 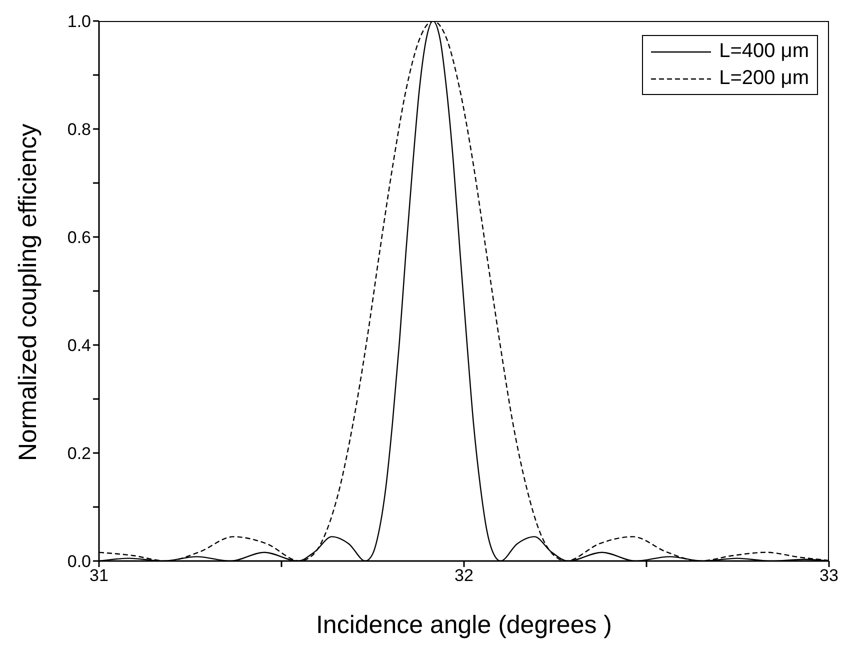 What do you see at coordinates (79, 130) in the screenshot?
I see `y-tick-label: 0.8` at bounding box center [79, 130].